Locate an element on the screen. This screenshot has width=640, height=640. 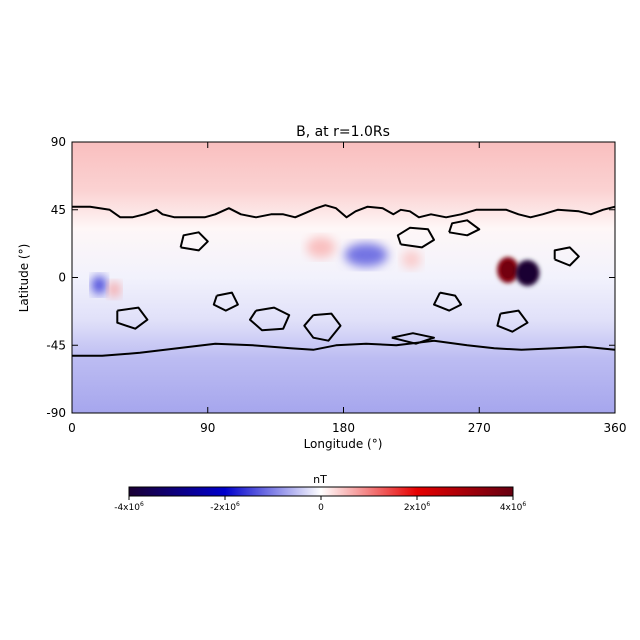
x-tick-label: 180 is located at coordinates (343, 428).